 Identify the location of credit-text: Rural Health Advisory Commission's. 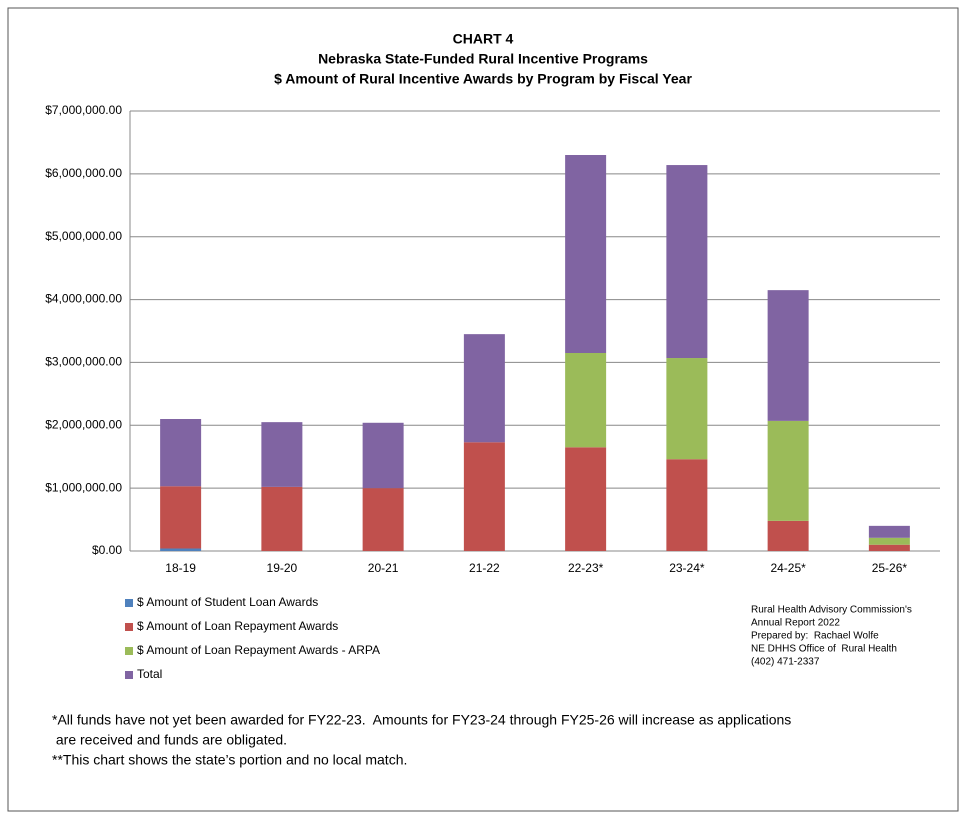
(831, 610).